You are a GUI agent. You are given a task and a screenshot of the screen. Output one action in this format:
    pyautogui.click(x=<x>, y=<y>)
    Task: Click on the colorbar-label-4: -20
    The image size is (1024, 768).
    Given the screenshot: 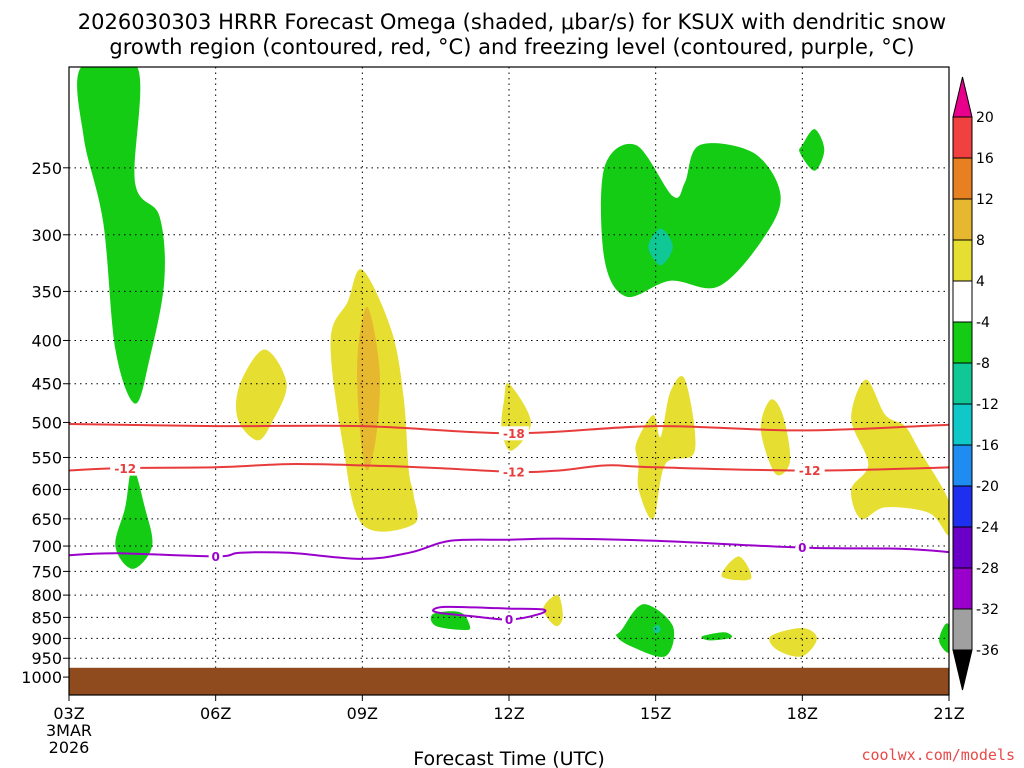 What is the action you would take?
    pyautogui.click(x=987, y=487)
    